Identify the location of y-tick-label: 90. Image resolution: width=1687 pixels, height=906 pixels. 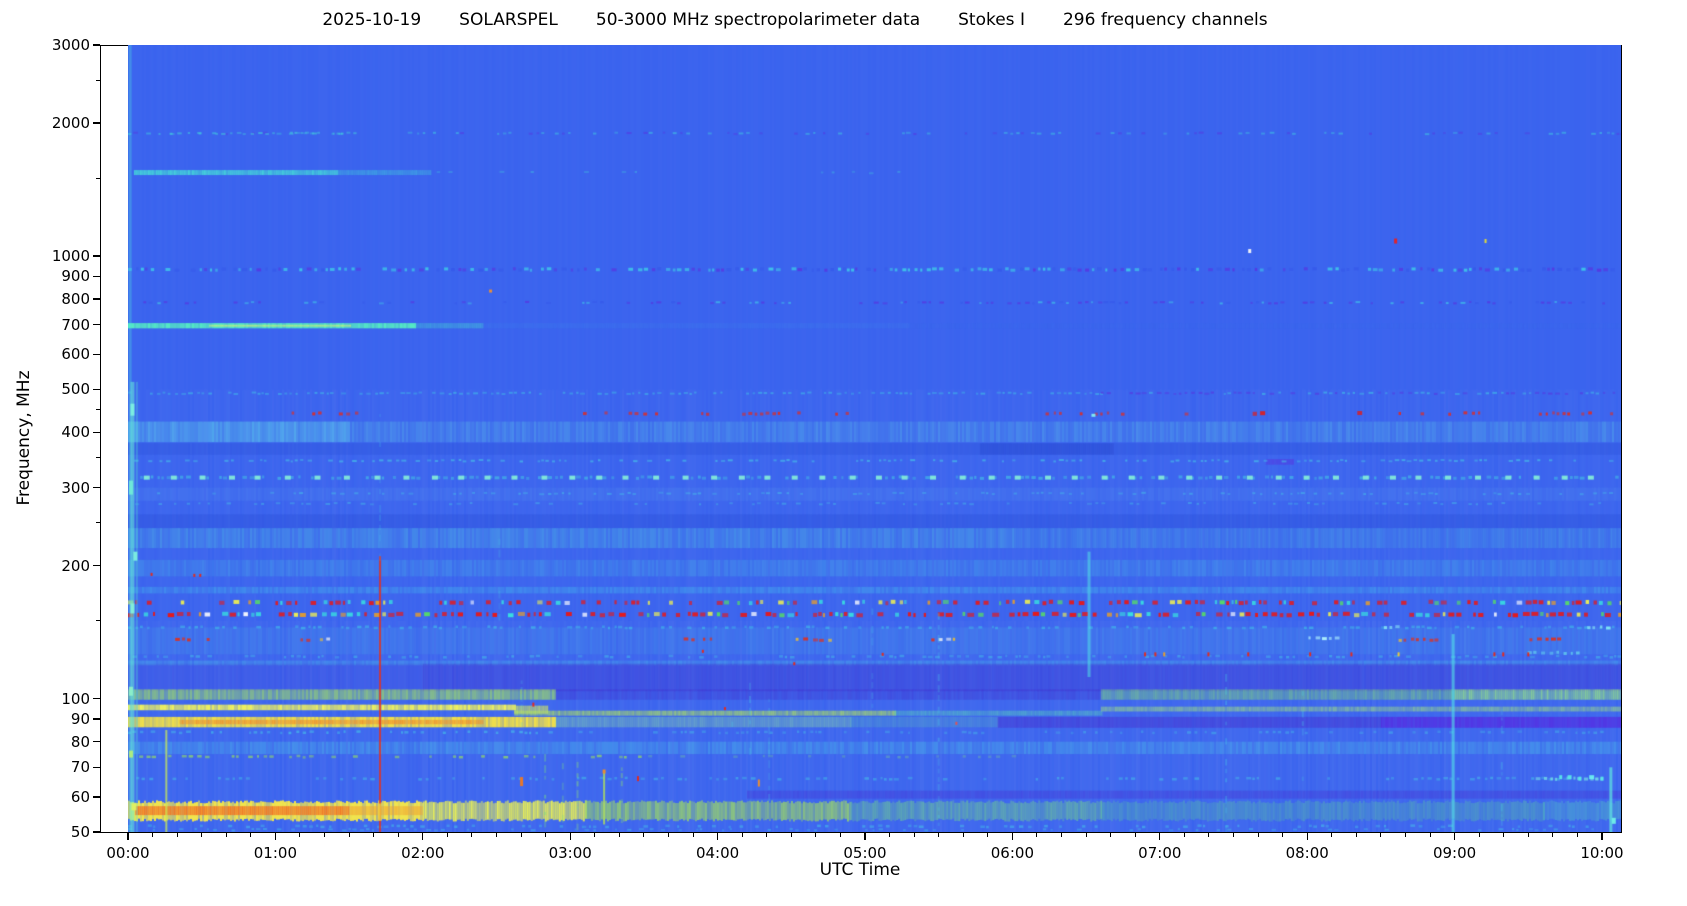
(80, 719).